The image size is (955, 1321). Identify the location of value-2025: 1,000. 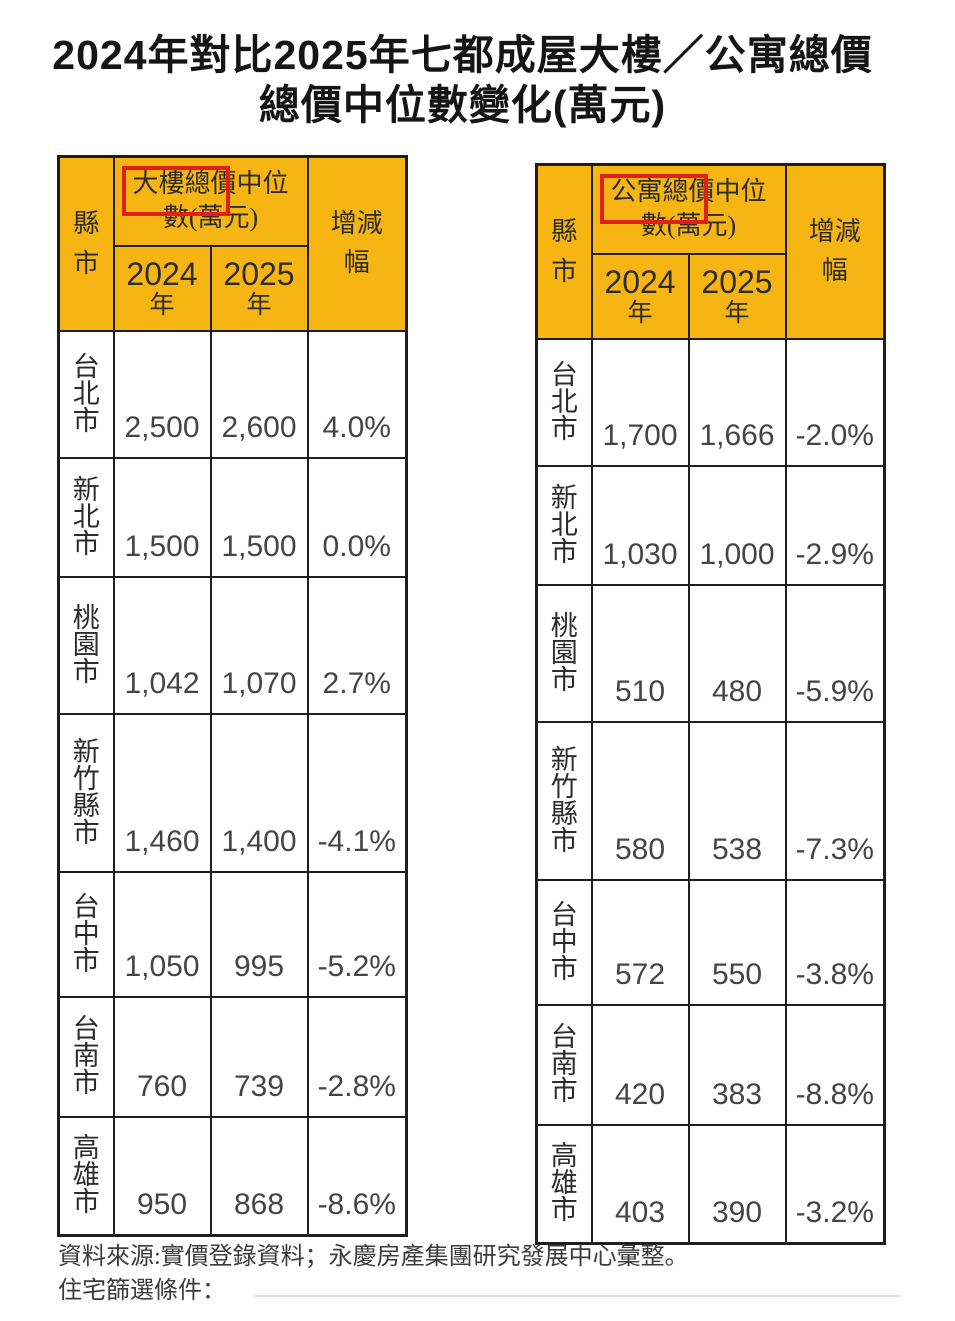
(737, 525).